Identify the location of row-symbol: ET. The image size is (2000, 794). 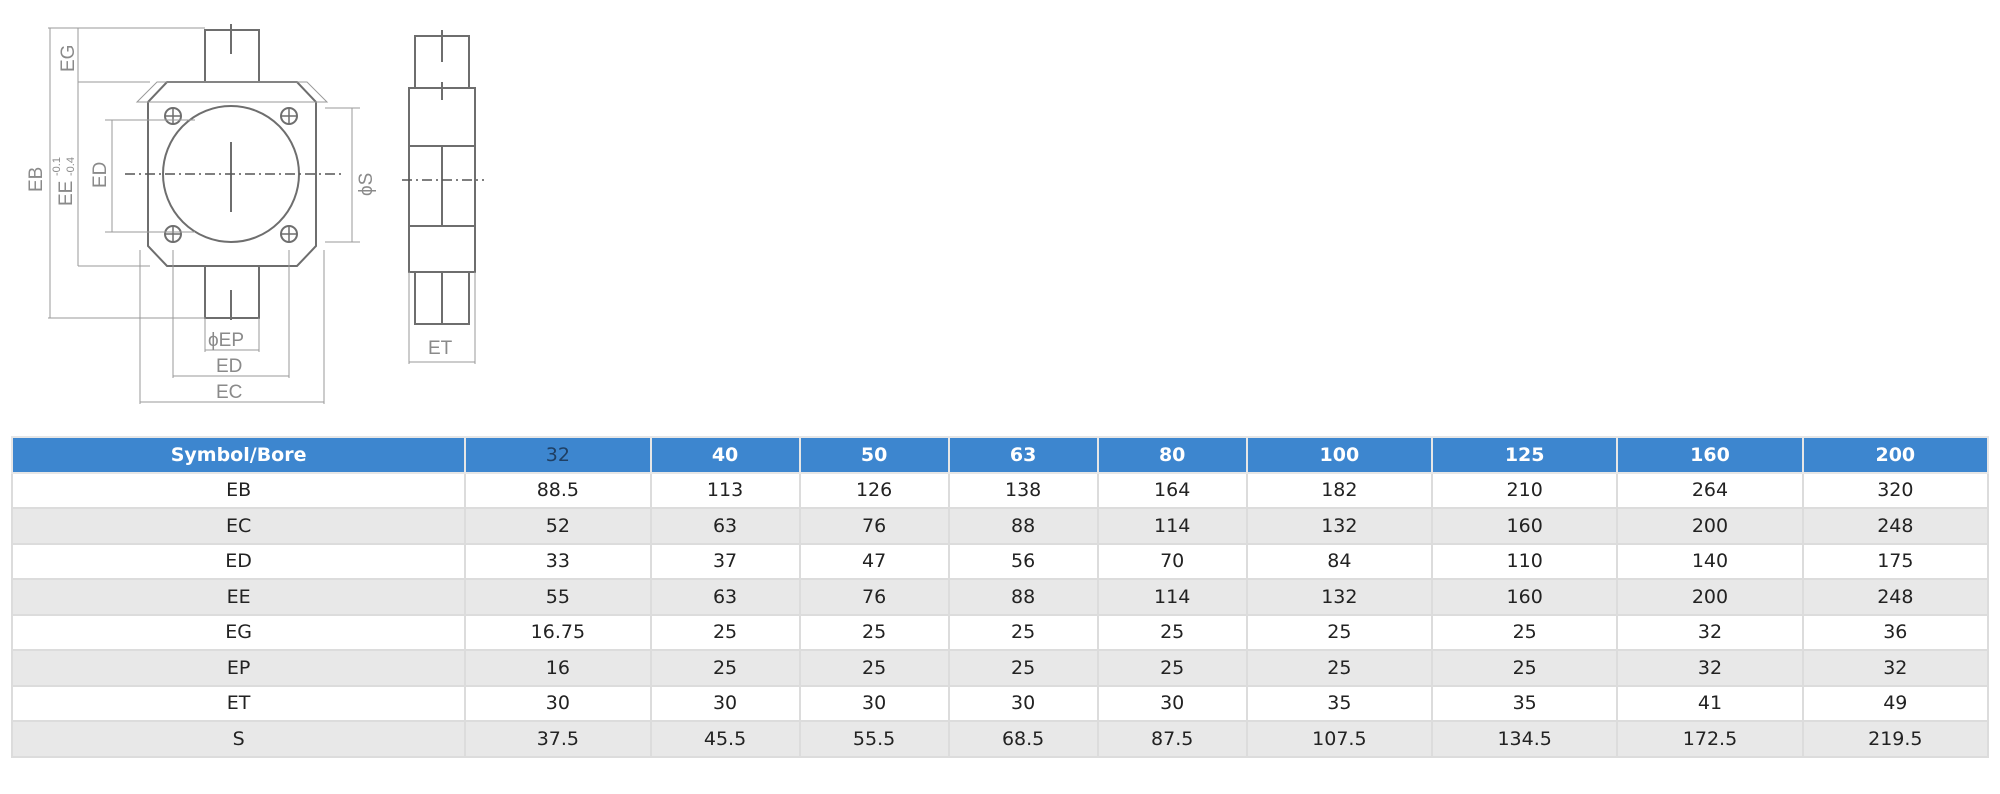
(238, 703).